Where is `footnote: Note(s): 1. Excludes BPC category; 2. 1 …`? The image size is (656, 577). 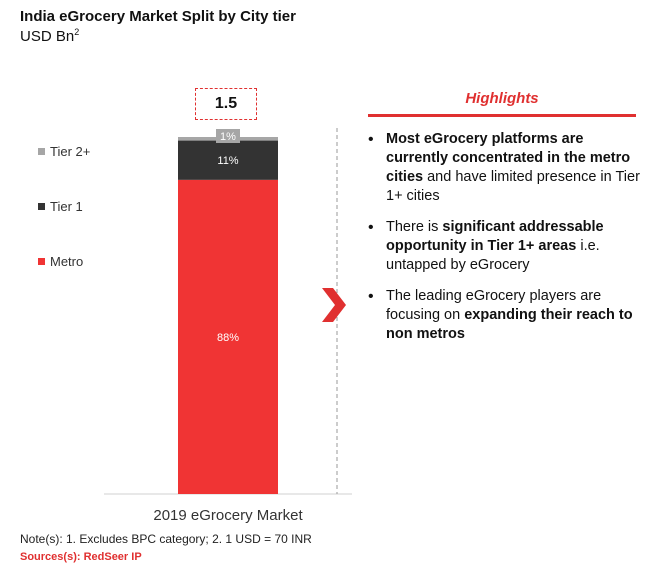
footnote: Note(s): 1. Excludes BPC category; 2. 1 … is located at coordinates (166, 539).